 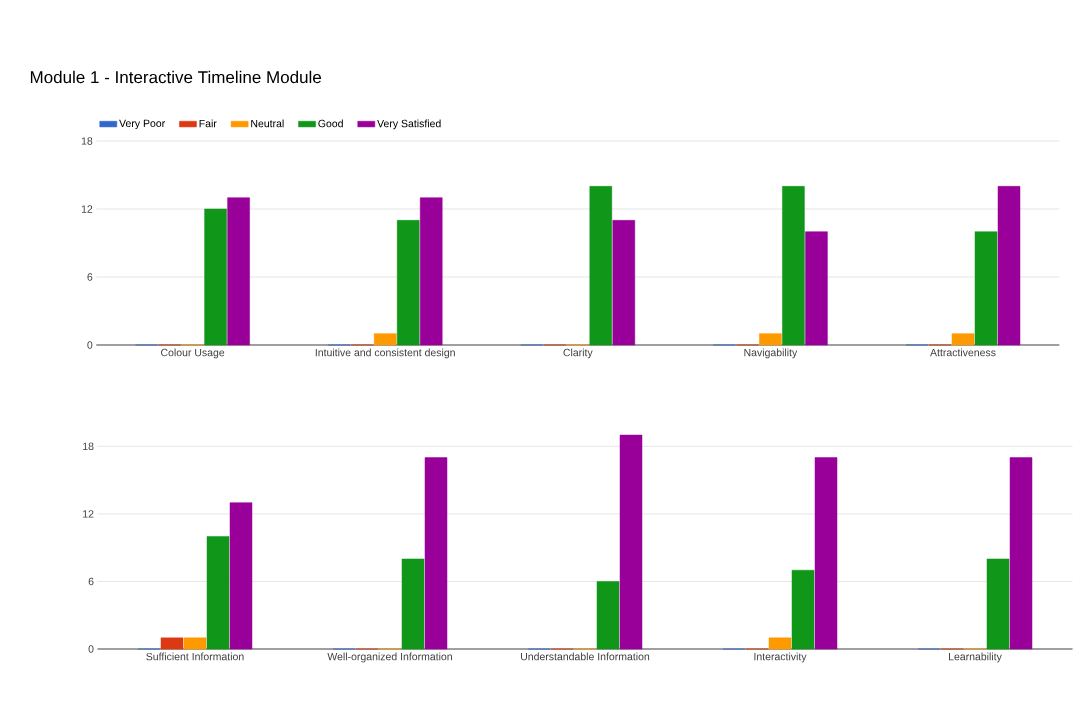 I want to click on x-tick-label: Navigability, so click(x=771, y=353).